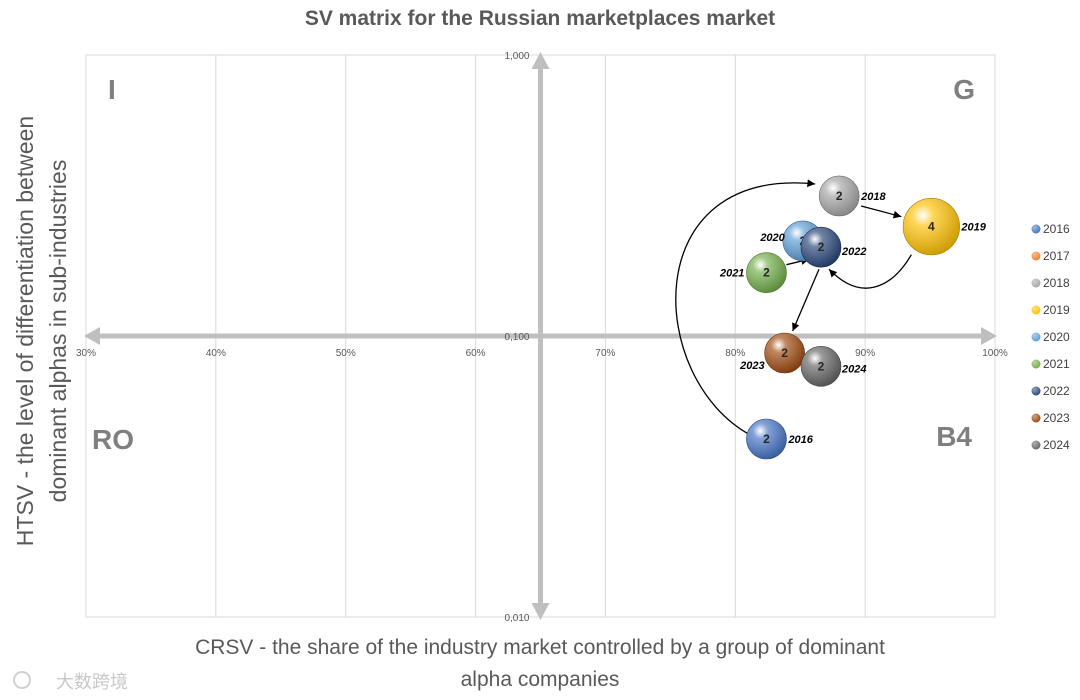  I want to click on watermark-text: 大数跨境, so click(92, 682).